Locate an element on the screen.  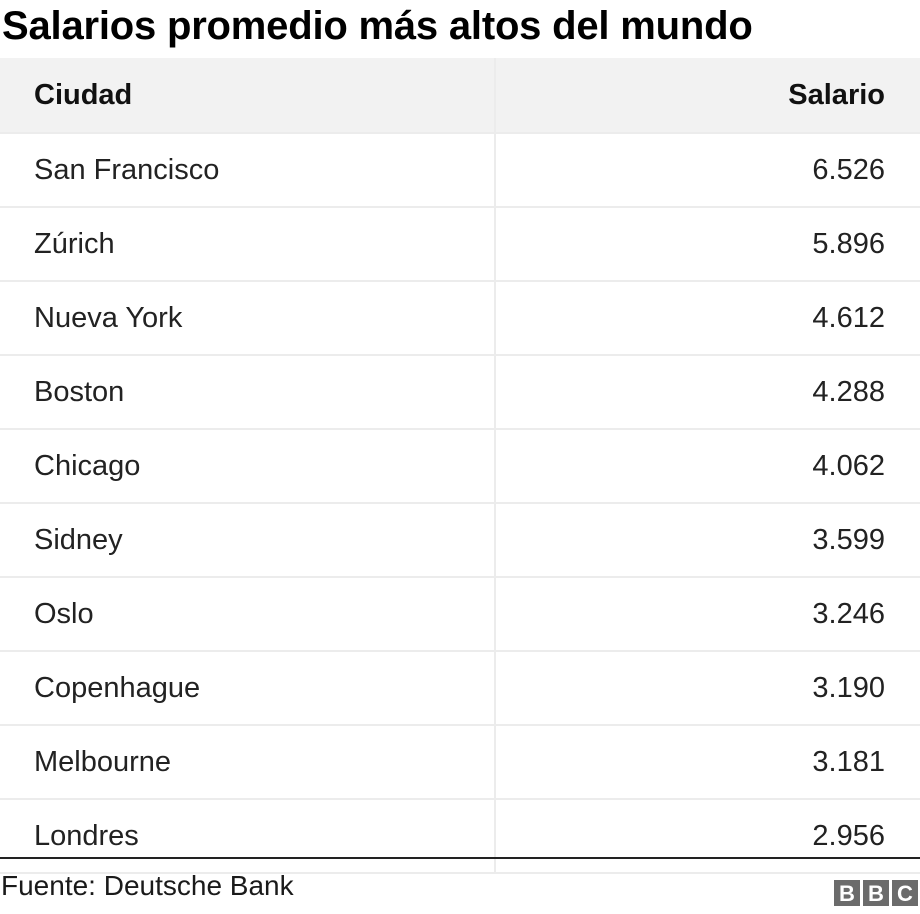
cell-salary: 2.956 is located at coordinates (707, 836).